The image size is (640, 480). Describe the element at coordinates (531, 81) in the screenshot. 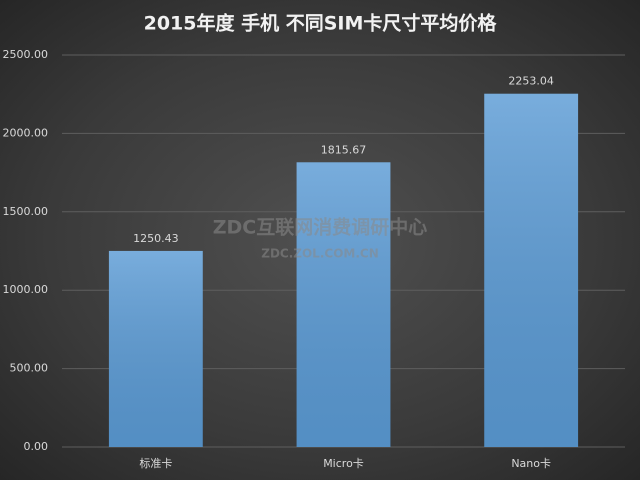

I see `data-label: 2253.04` at that location.